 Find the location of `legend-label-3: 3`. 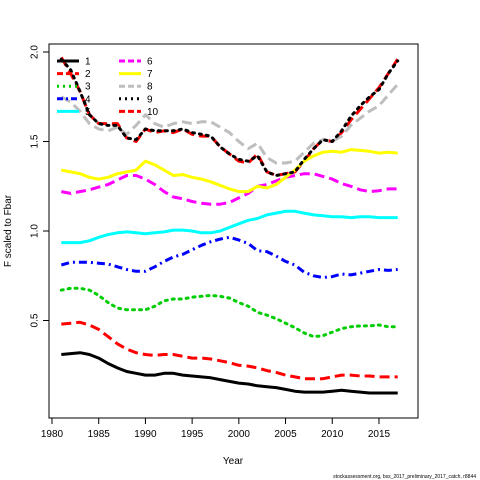

legend-label-3: 3 is located at coordinates (88, 87).